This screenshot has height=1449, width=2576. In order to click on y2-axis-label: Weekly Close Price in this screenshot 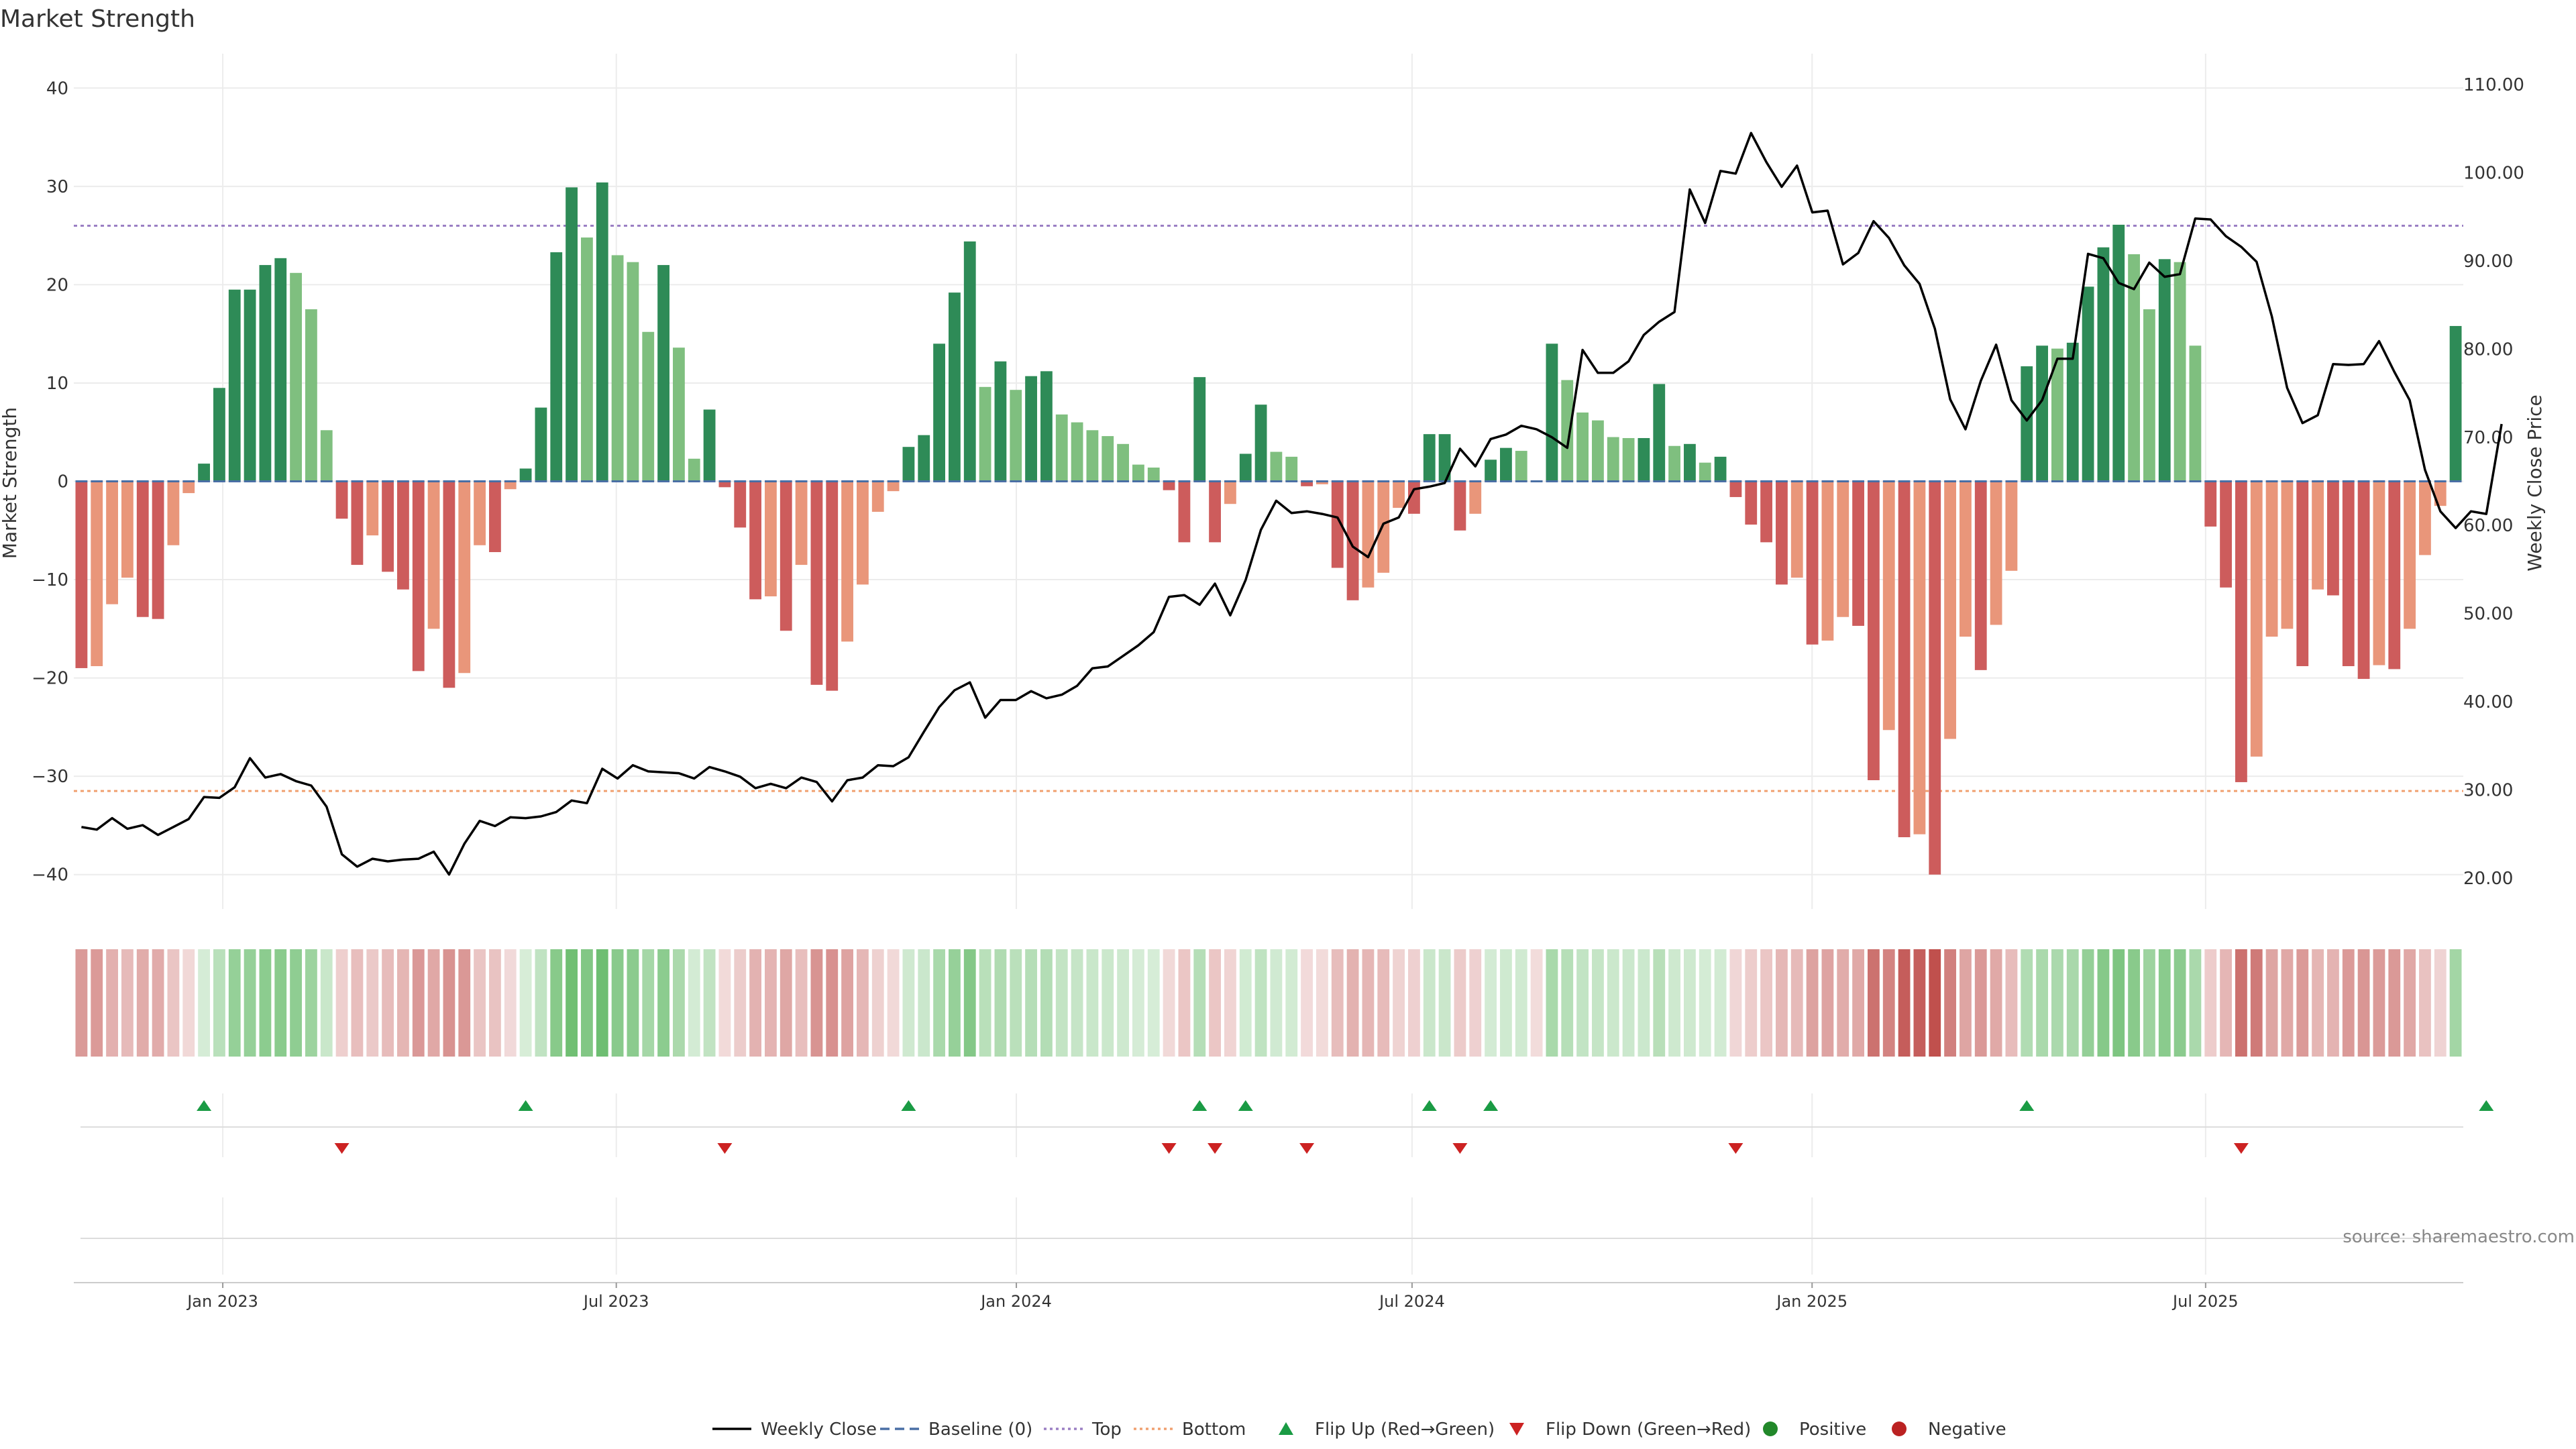, I will do `click(2535, 482)`.